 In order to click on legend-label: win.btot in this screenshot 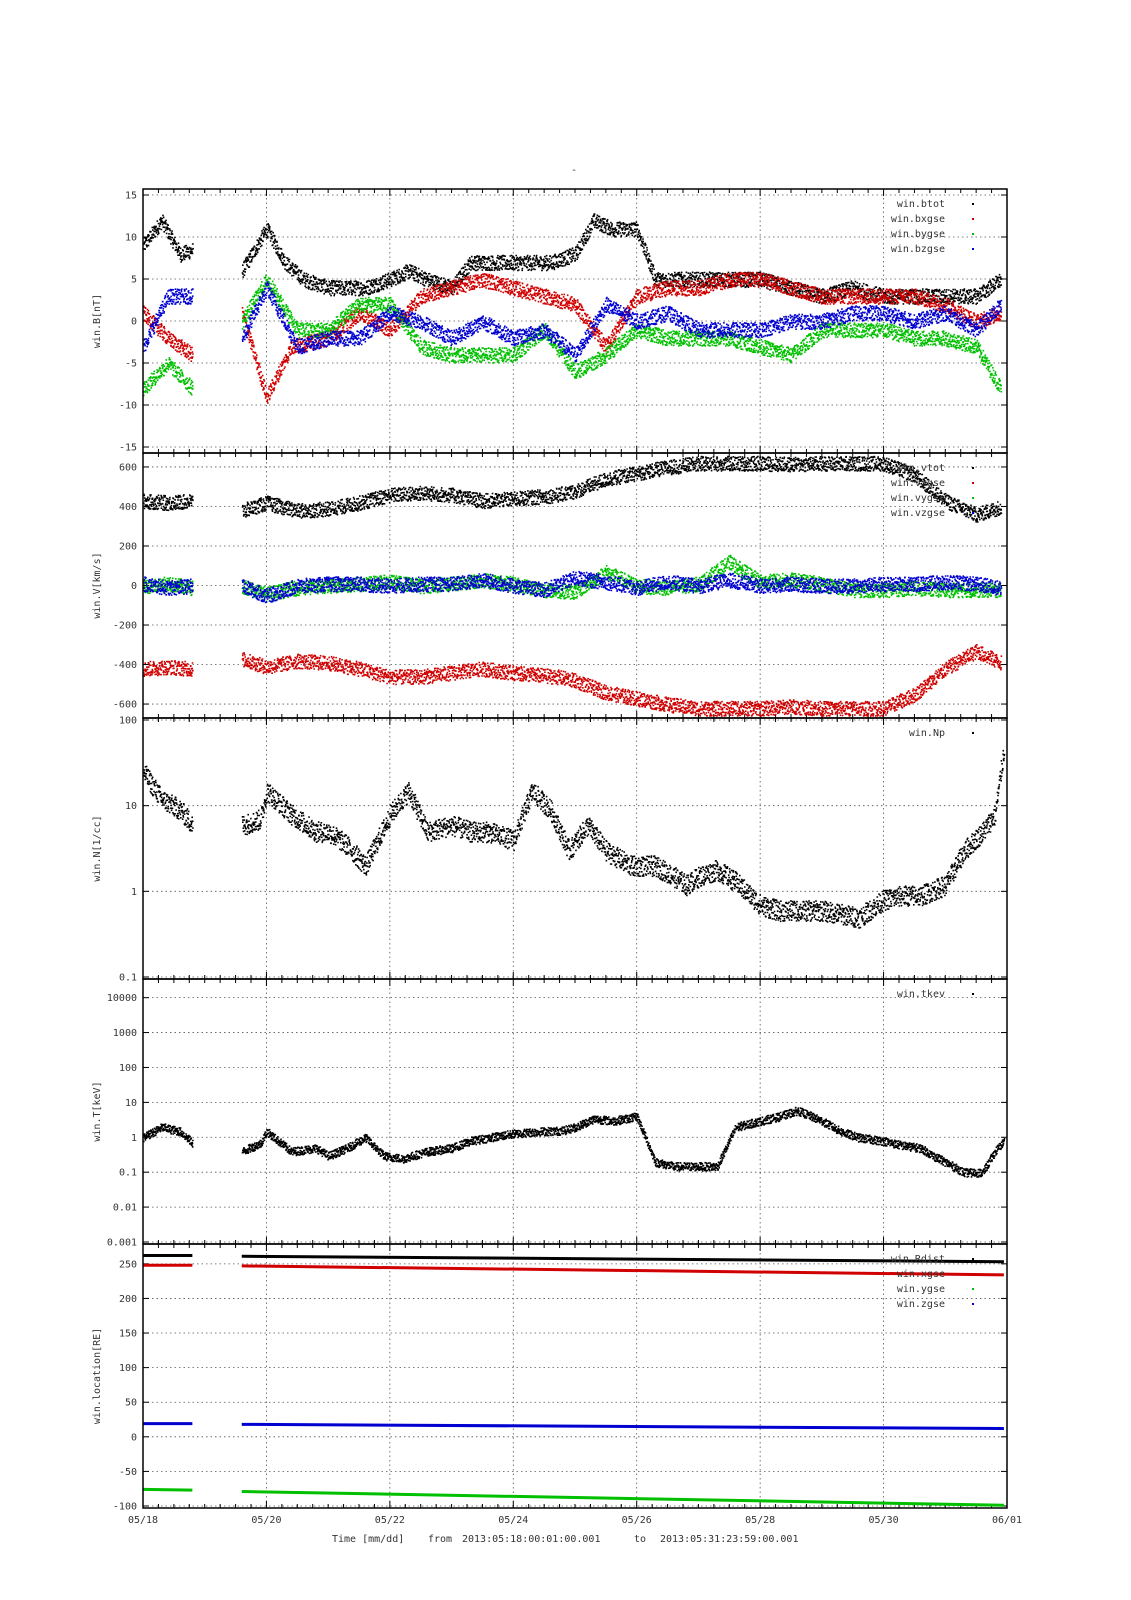, I will do `click(921, 204)`.